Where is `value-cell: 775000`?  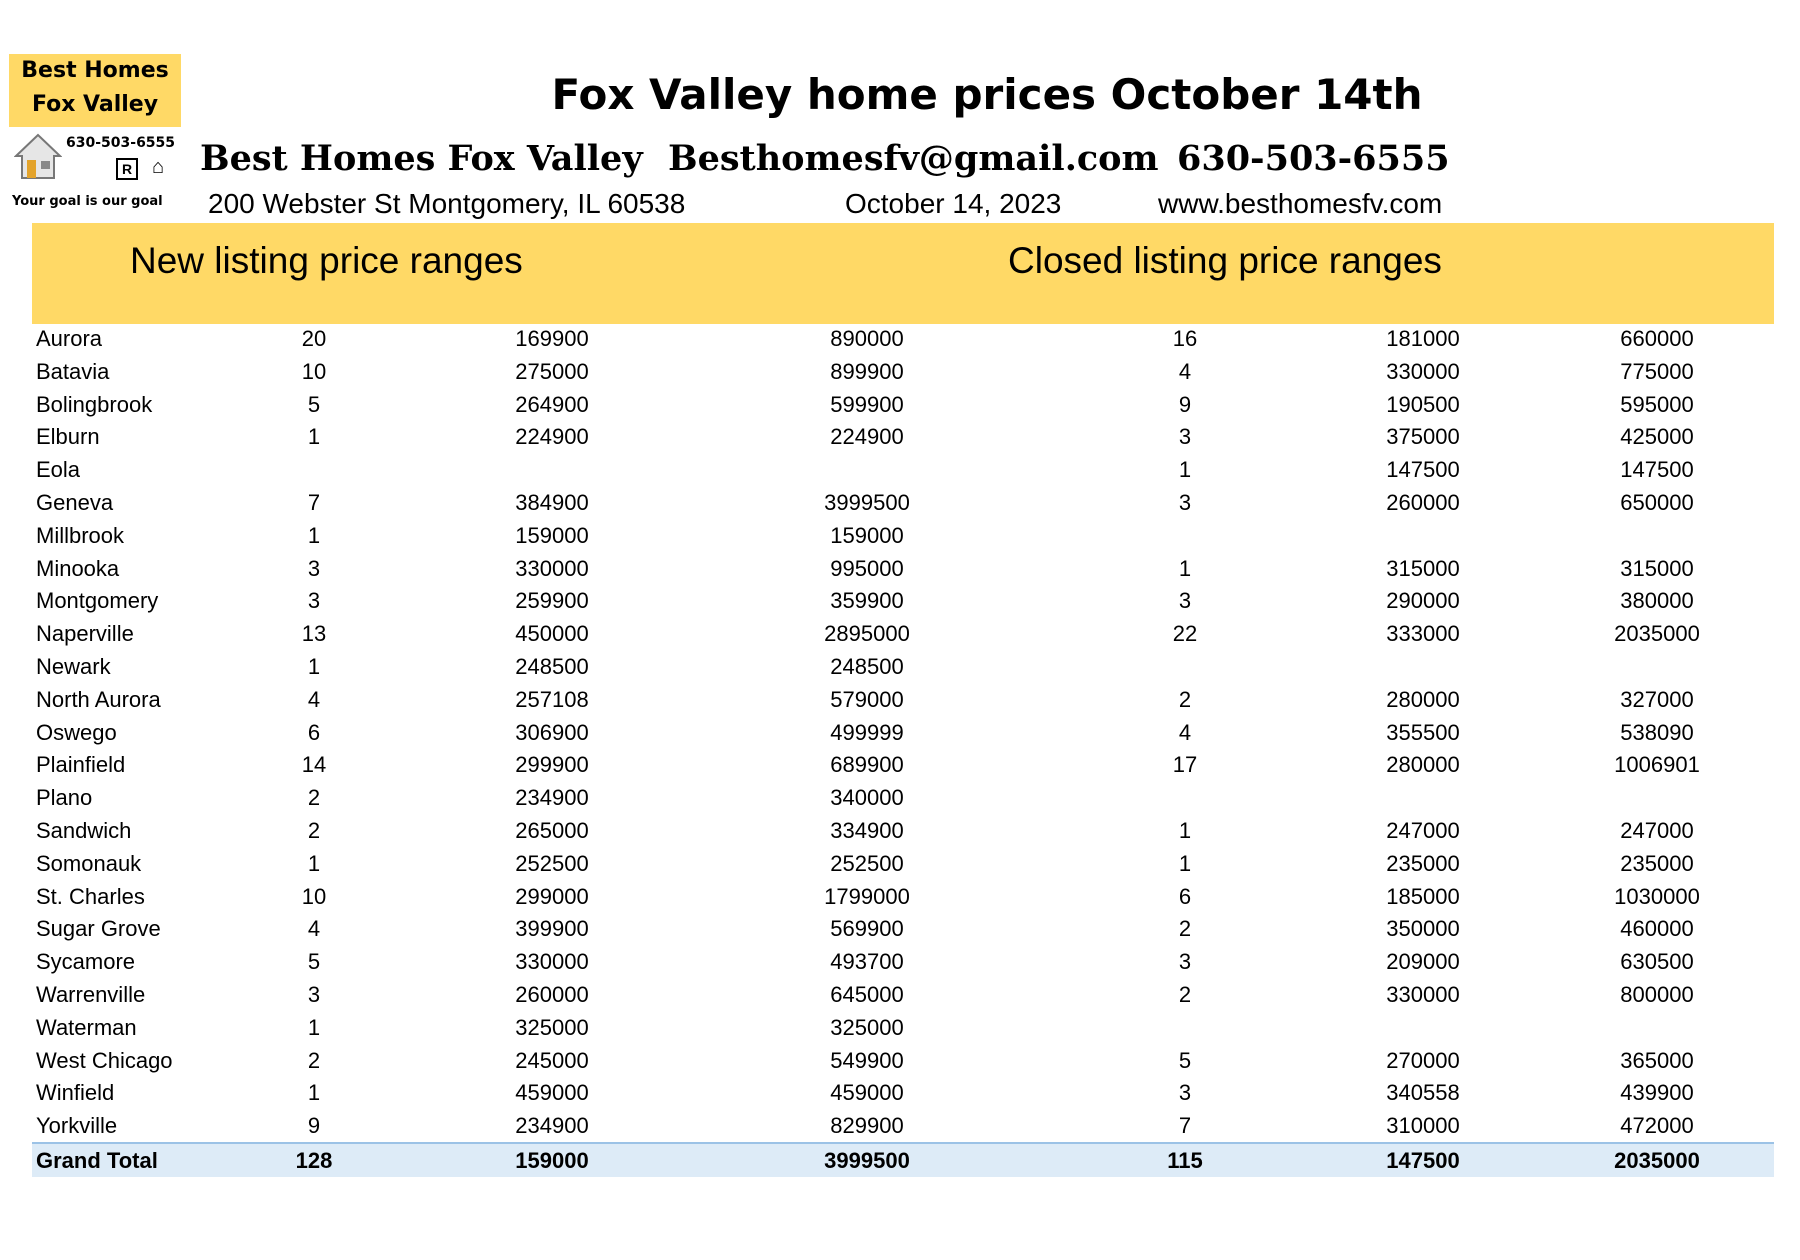
value-cell: 775000 is located at coordinates (1657, 371).